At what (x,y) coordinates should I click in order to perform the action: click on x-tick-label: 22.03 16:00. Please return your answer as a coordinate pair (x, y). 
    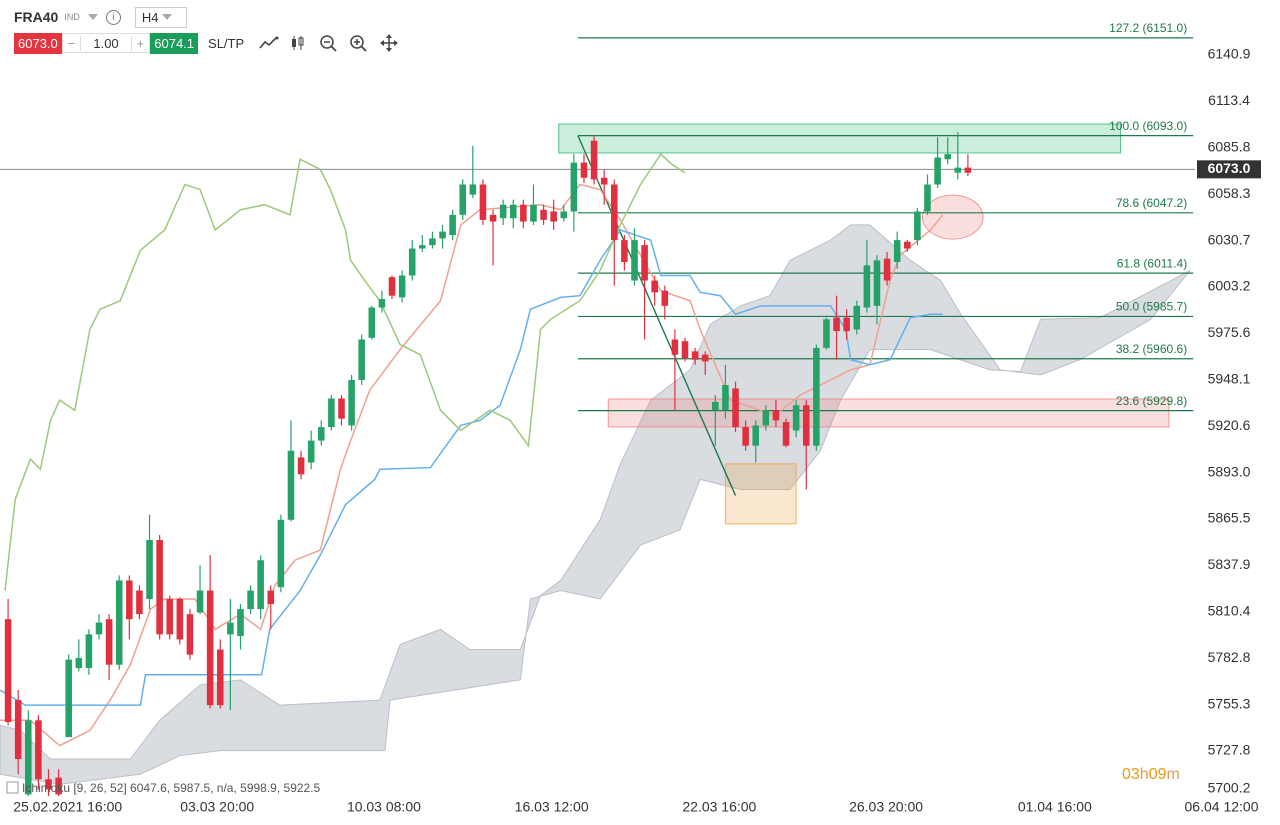
    Looking at the image, I should click on (719, 807).